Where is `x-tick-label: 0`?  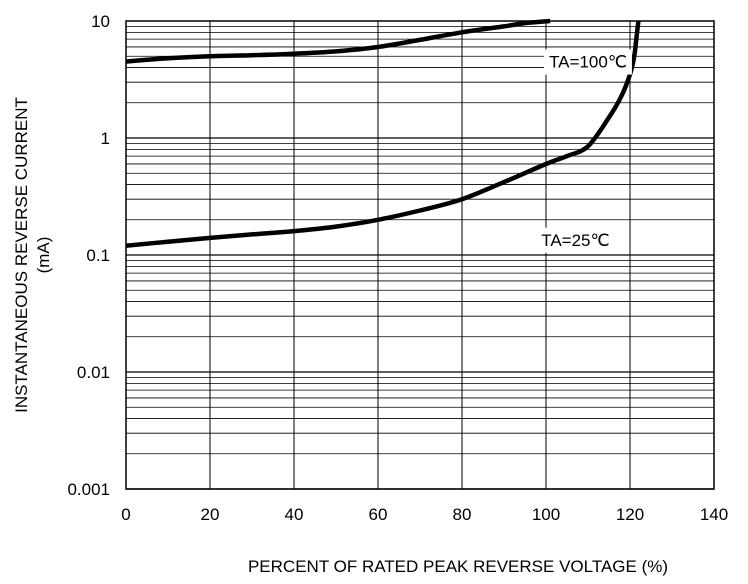 x-tick-label: 0 is located at coordinates (125, 514).